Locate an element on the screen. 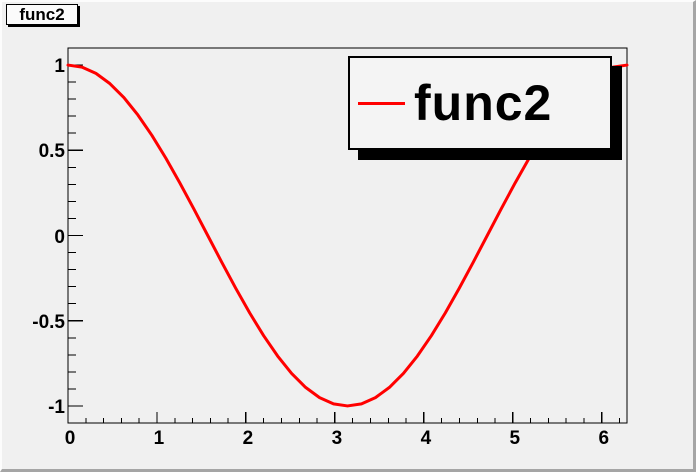 This screenshot has width=696, height=472. x-tick-label: 1 is located at coordinates (159, 438).